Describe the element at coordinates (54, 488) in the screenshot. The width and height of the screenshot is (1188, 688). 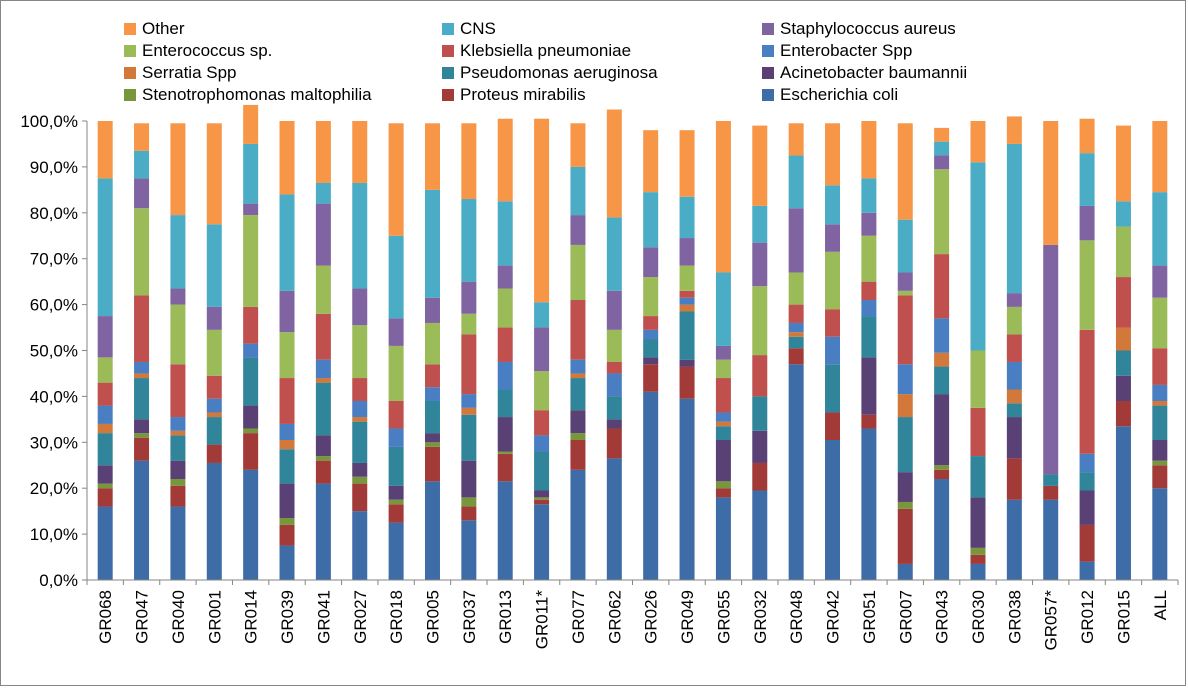
I see `y-tick-label: 20,0%` at that location.